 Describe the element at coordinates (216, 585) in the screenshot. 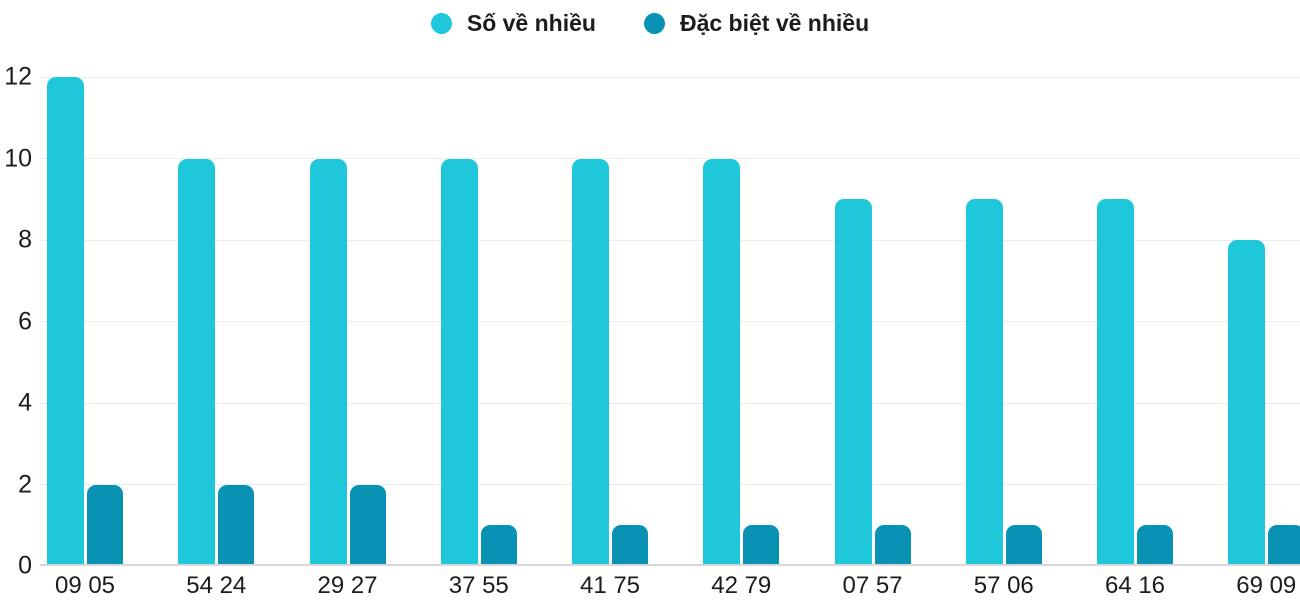

I see `x-category-label-1: 54 24` at that location.